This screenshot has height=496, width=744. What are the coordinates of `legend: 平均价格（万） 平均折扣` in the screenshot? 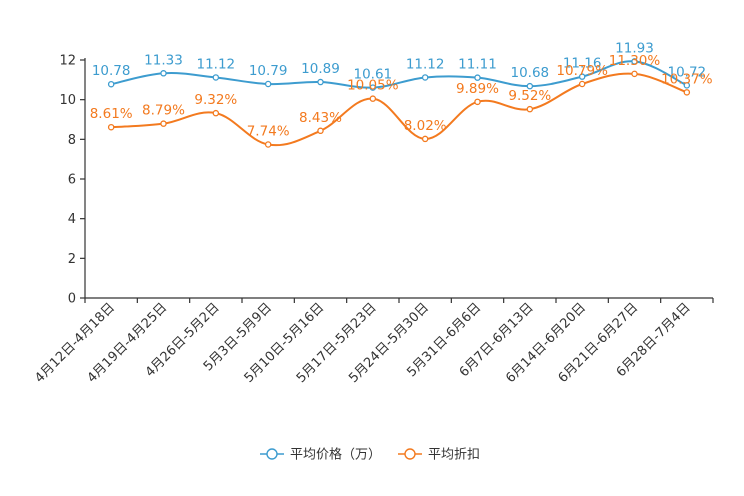 It's located at (370, 455).